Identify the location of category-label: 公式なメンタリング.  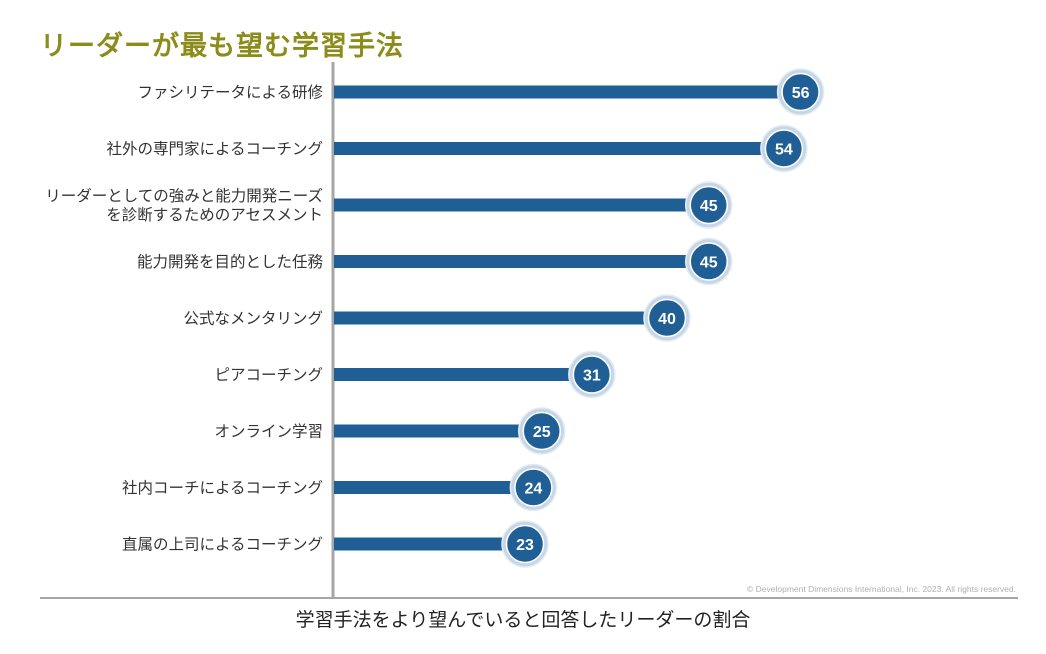
(253, 319).